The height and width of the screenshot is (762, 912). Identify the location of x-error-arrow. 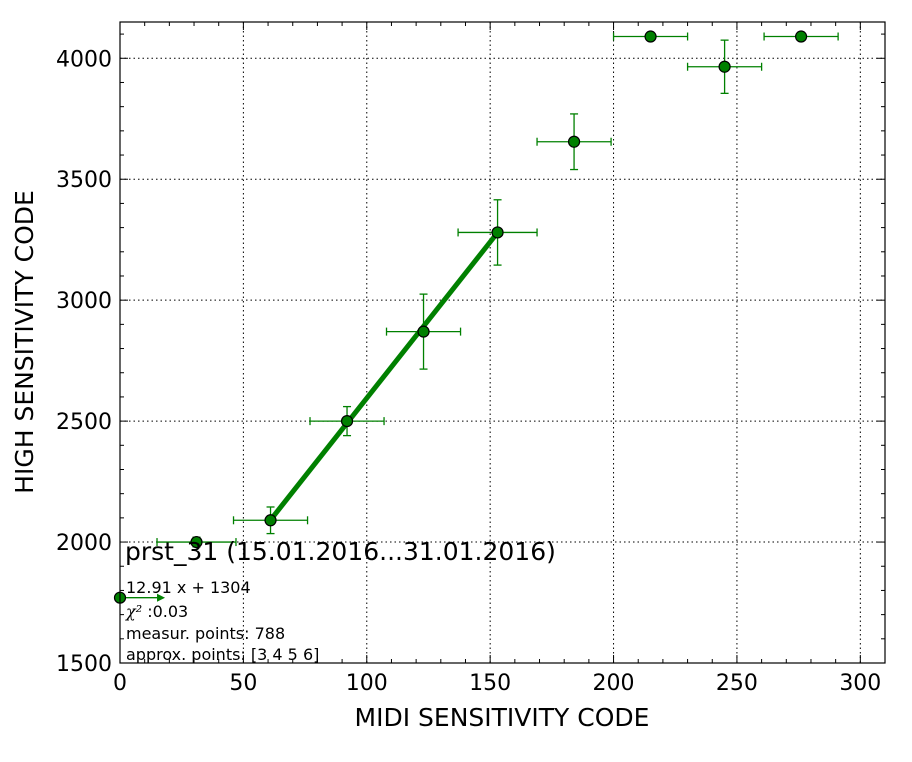
(161, 597).